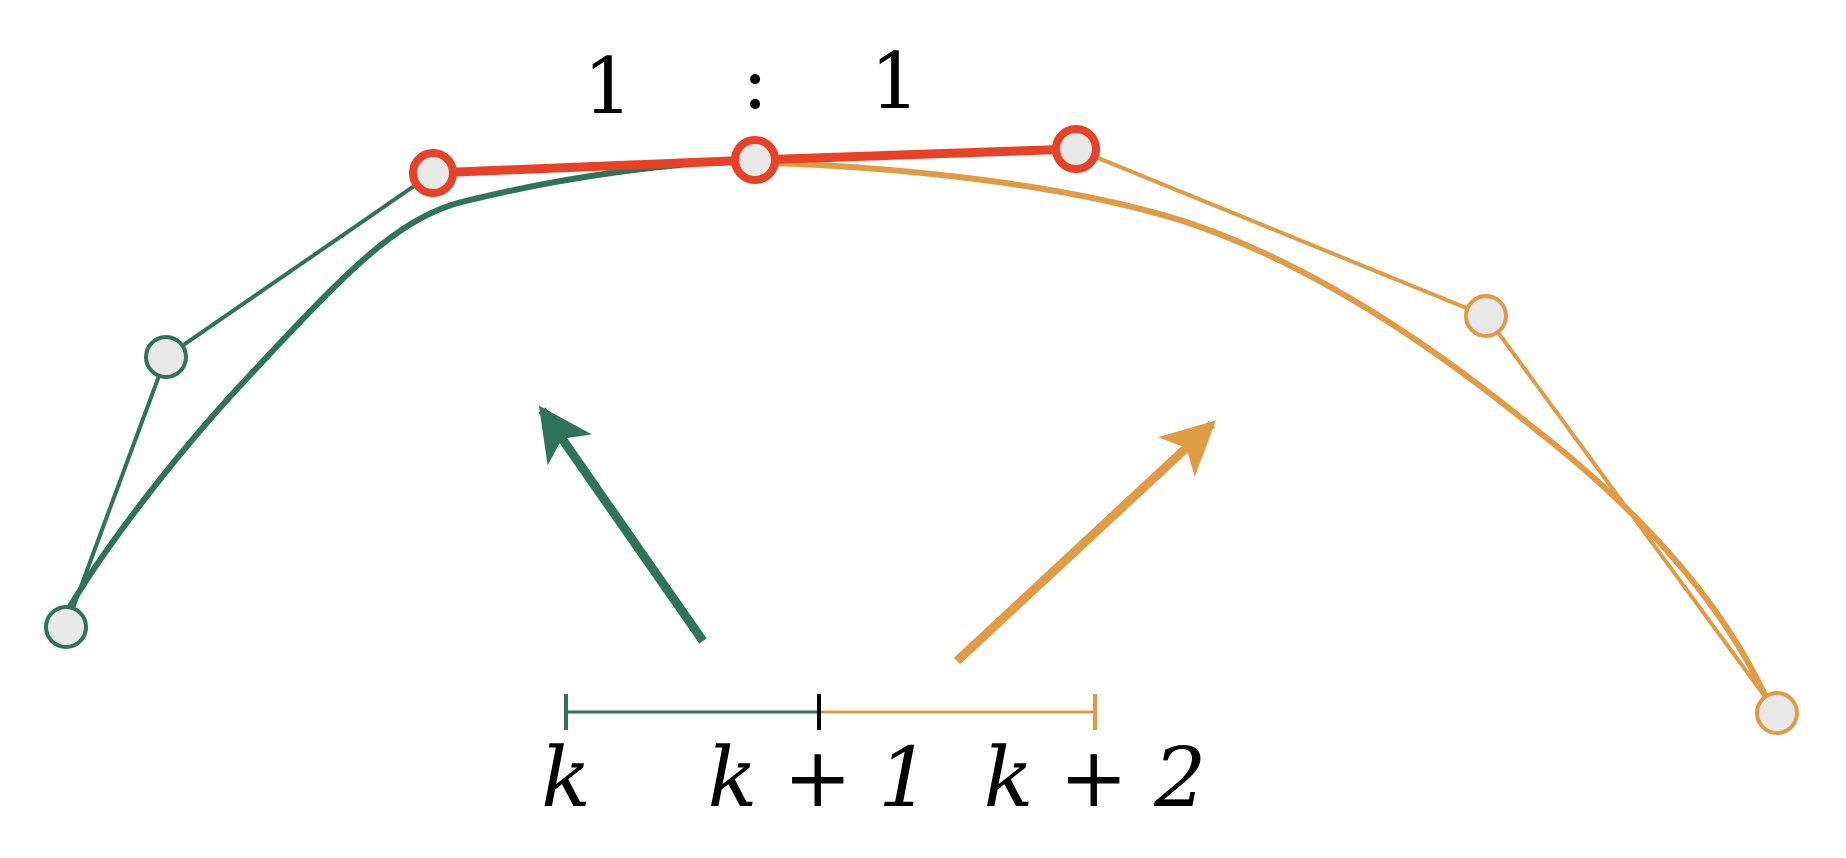 The width and height of the screenshot is (1846, 858). Describe the element at coordinates (895, 82) in the screenshot. I see `ratio-right: 1` at that location.